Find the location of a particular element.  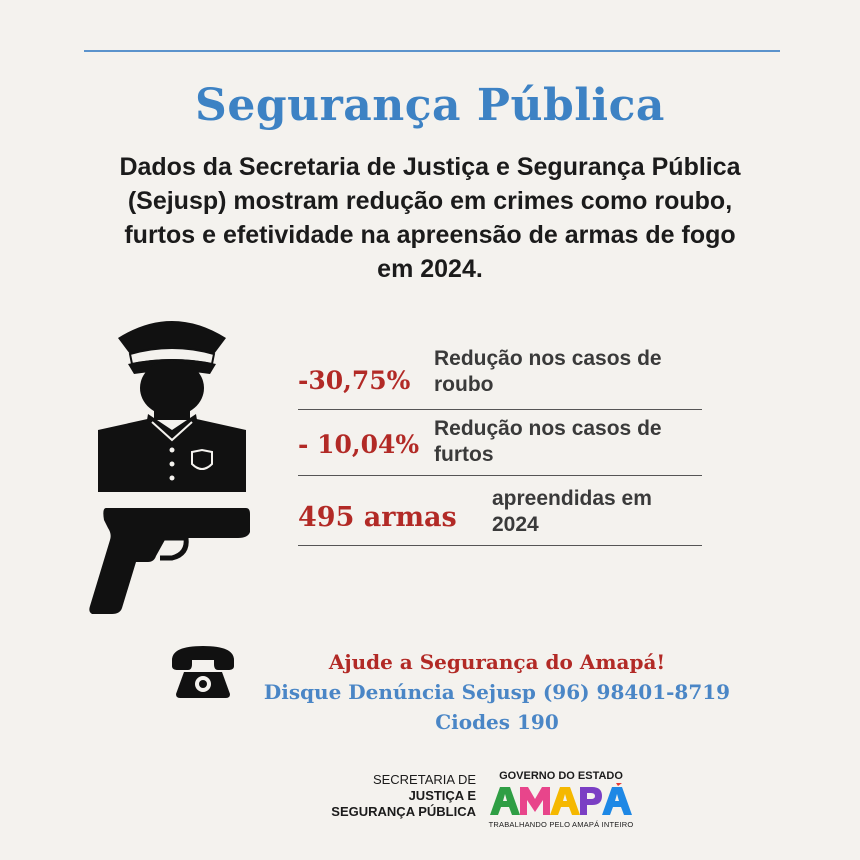

stat-robbery: -30,75% Redução nos casos de roubo is located at coordinates (500, 378).